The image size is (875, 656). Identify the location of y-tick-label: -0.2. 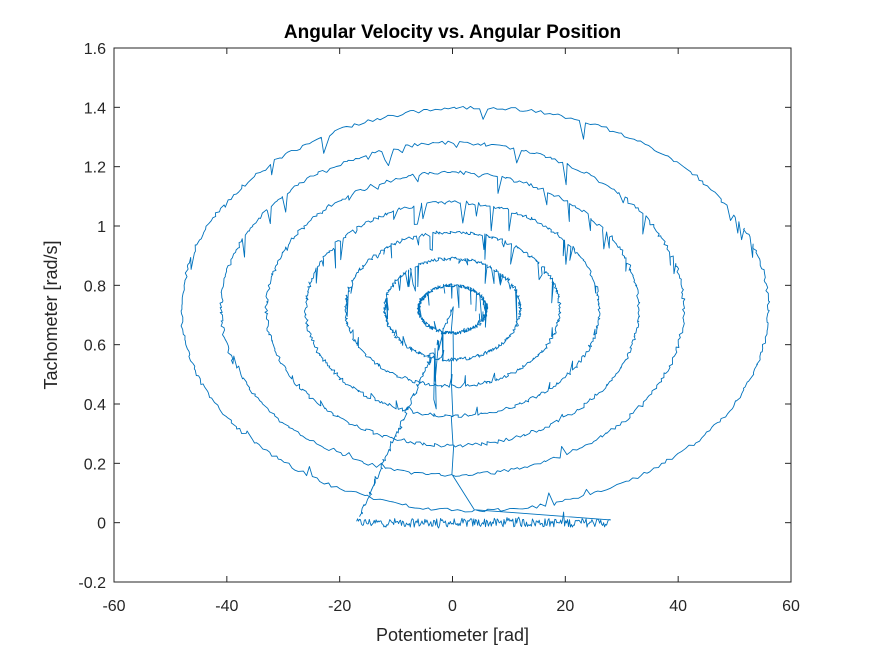
(92, 583).